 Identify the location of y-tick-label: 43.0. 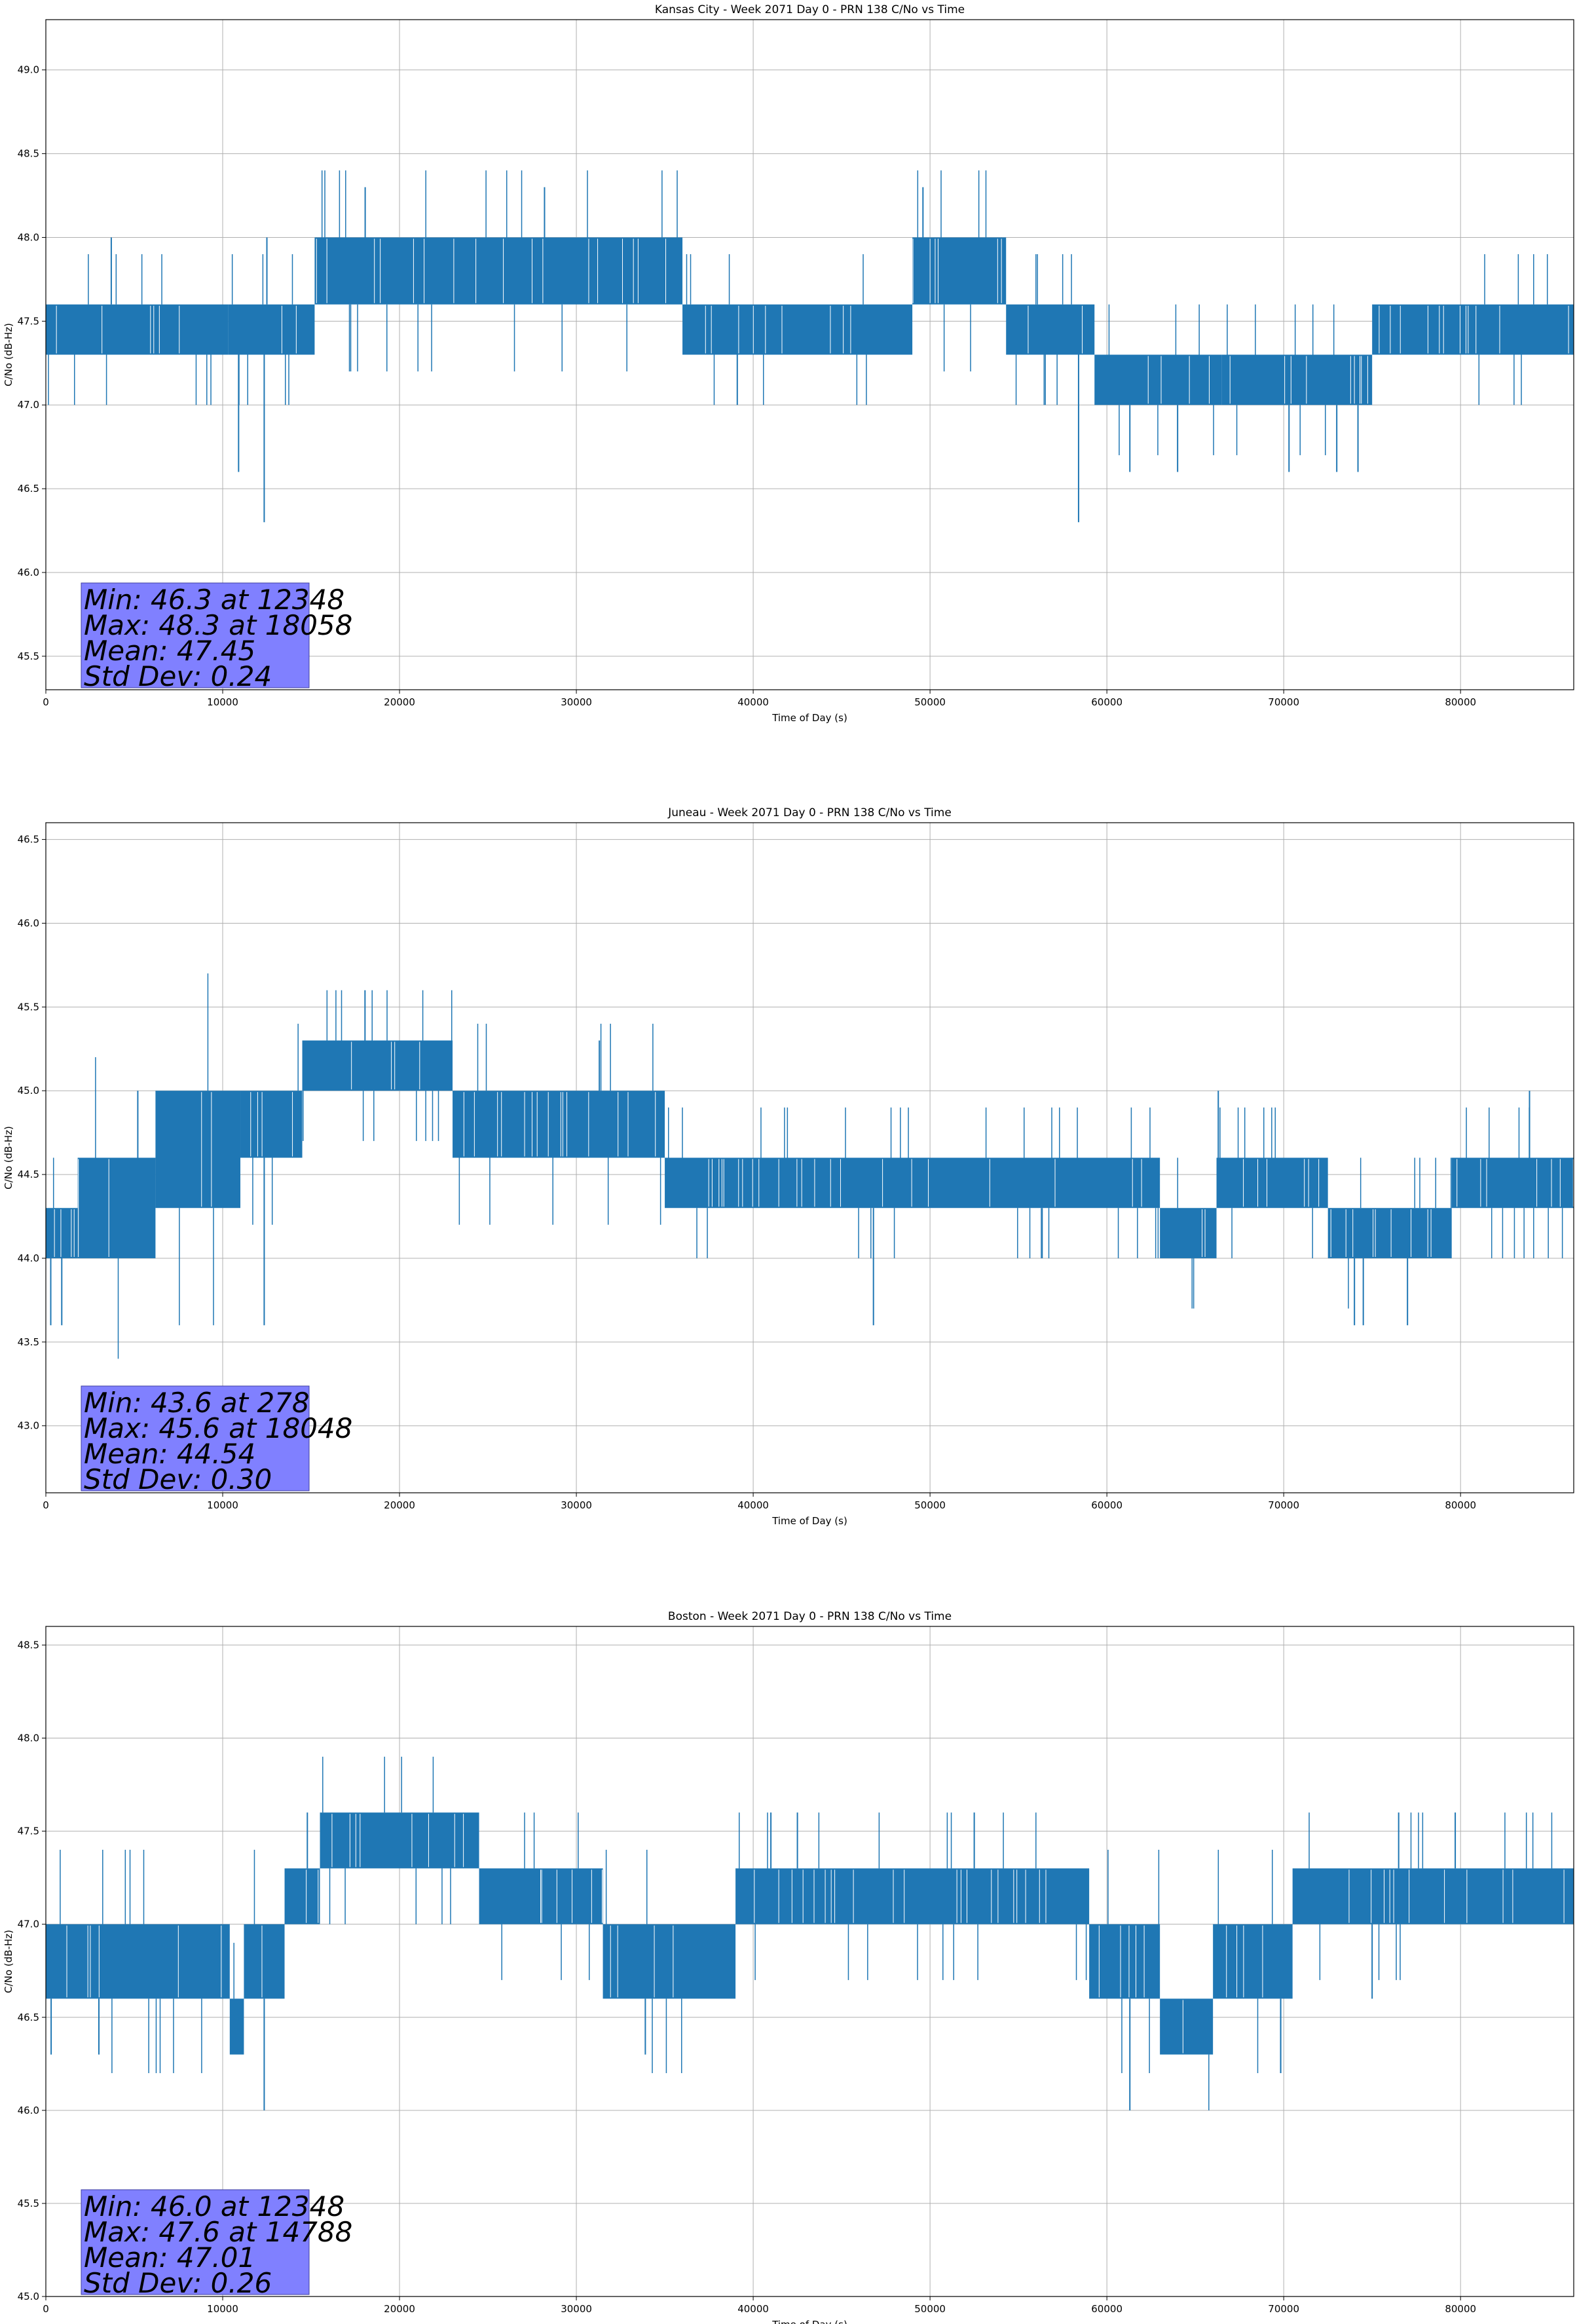
(28, 1426).